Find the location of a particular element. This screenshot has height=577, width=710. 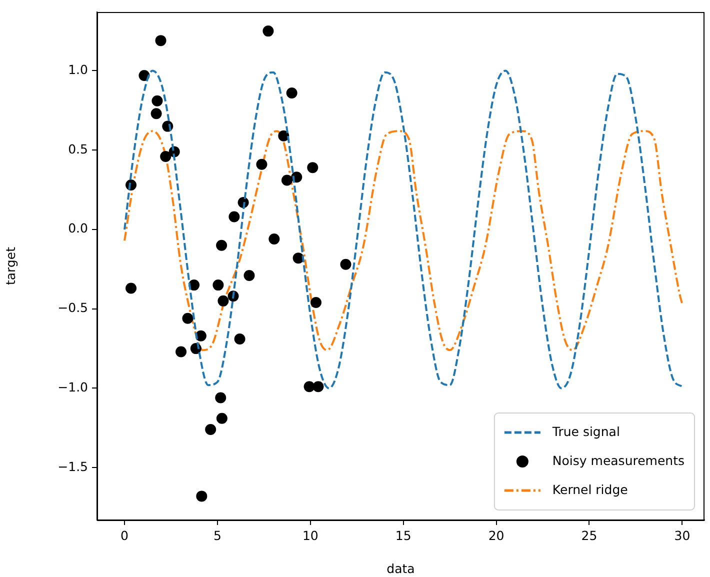

y-tick-label: −0.5 is located at coordinates (73, 308).